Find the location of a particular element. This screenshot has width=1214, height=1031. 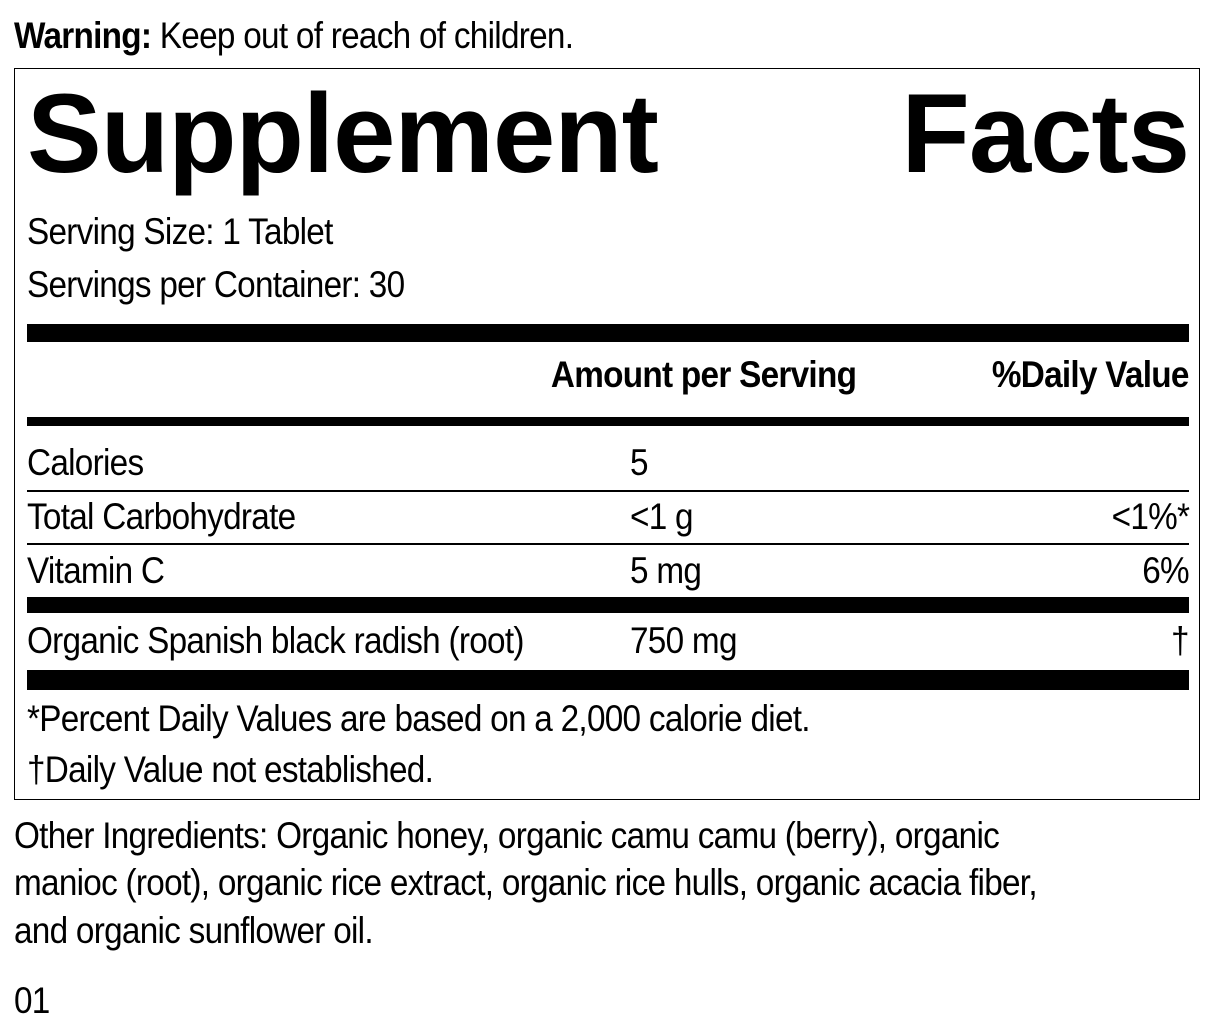

row-amount: 750 mg is located at coordinates (683, 640).